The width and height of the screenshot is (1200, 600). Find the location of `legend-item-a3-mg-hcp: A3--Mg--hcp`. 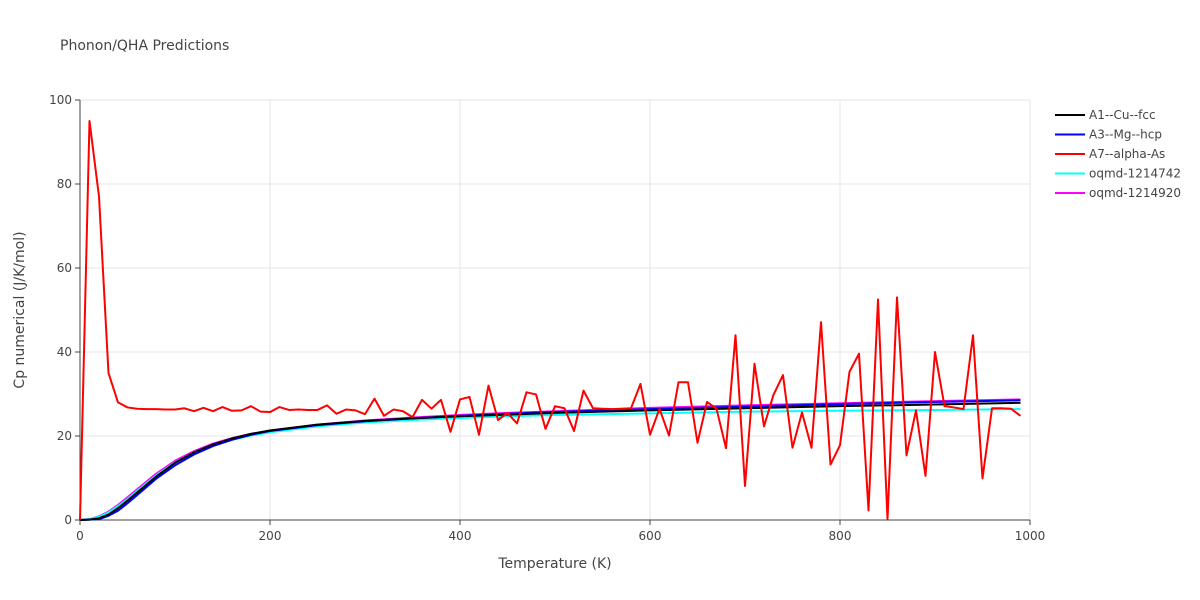

legend-item-a3-mg-hcp: A3--Mg--hcp is located at coordinates (1108, 135).